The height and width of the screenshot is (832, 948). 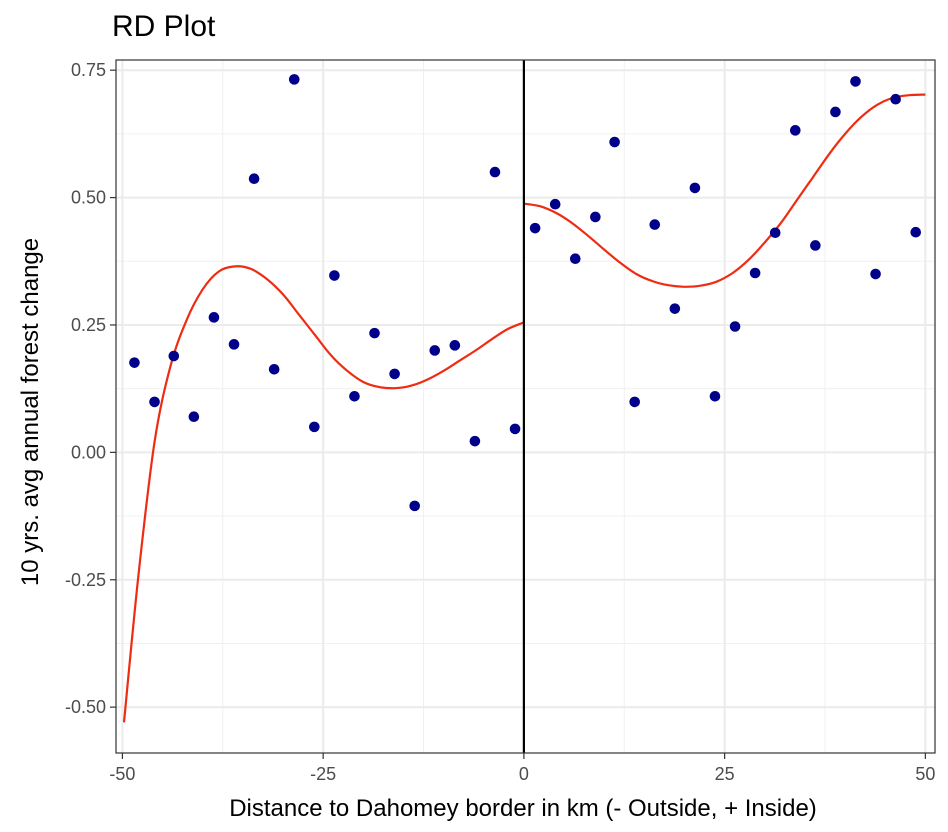 What do you see at coordinates (925, 774) in the screenshot?
I see `x-tick-label: 50` at bounding box center [925, 774].